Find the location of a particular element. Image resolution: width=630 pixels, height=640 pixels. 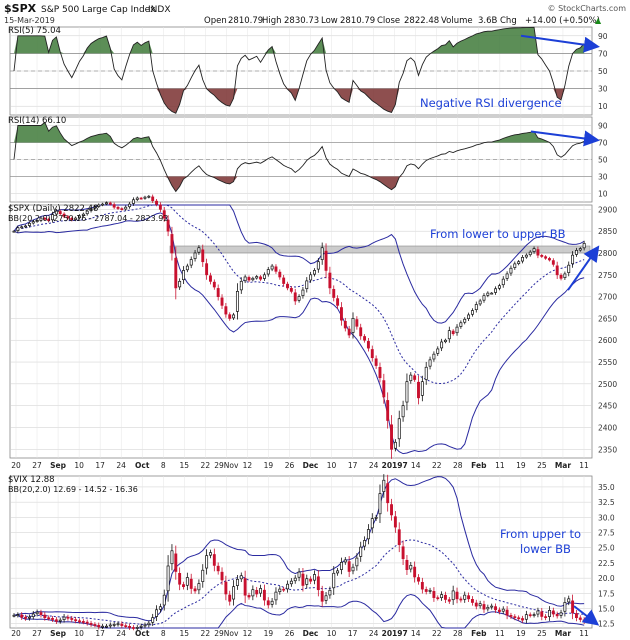

vix-y-tick-label: 30.0 is located at coordinates (606, 517).